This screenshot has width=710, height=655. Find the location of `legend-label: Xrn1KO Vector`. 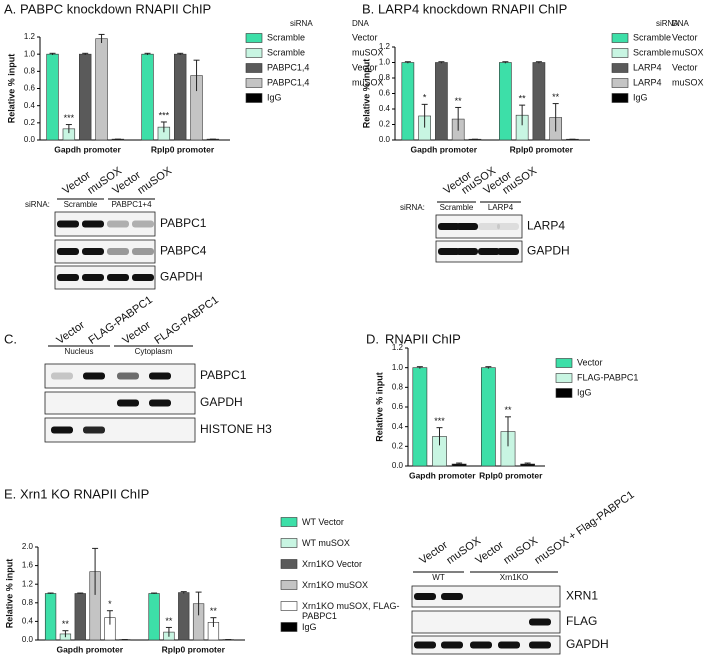

legend-label: Xrn1KO Vector is located at coordinates (332, 564).